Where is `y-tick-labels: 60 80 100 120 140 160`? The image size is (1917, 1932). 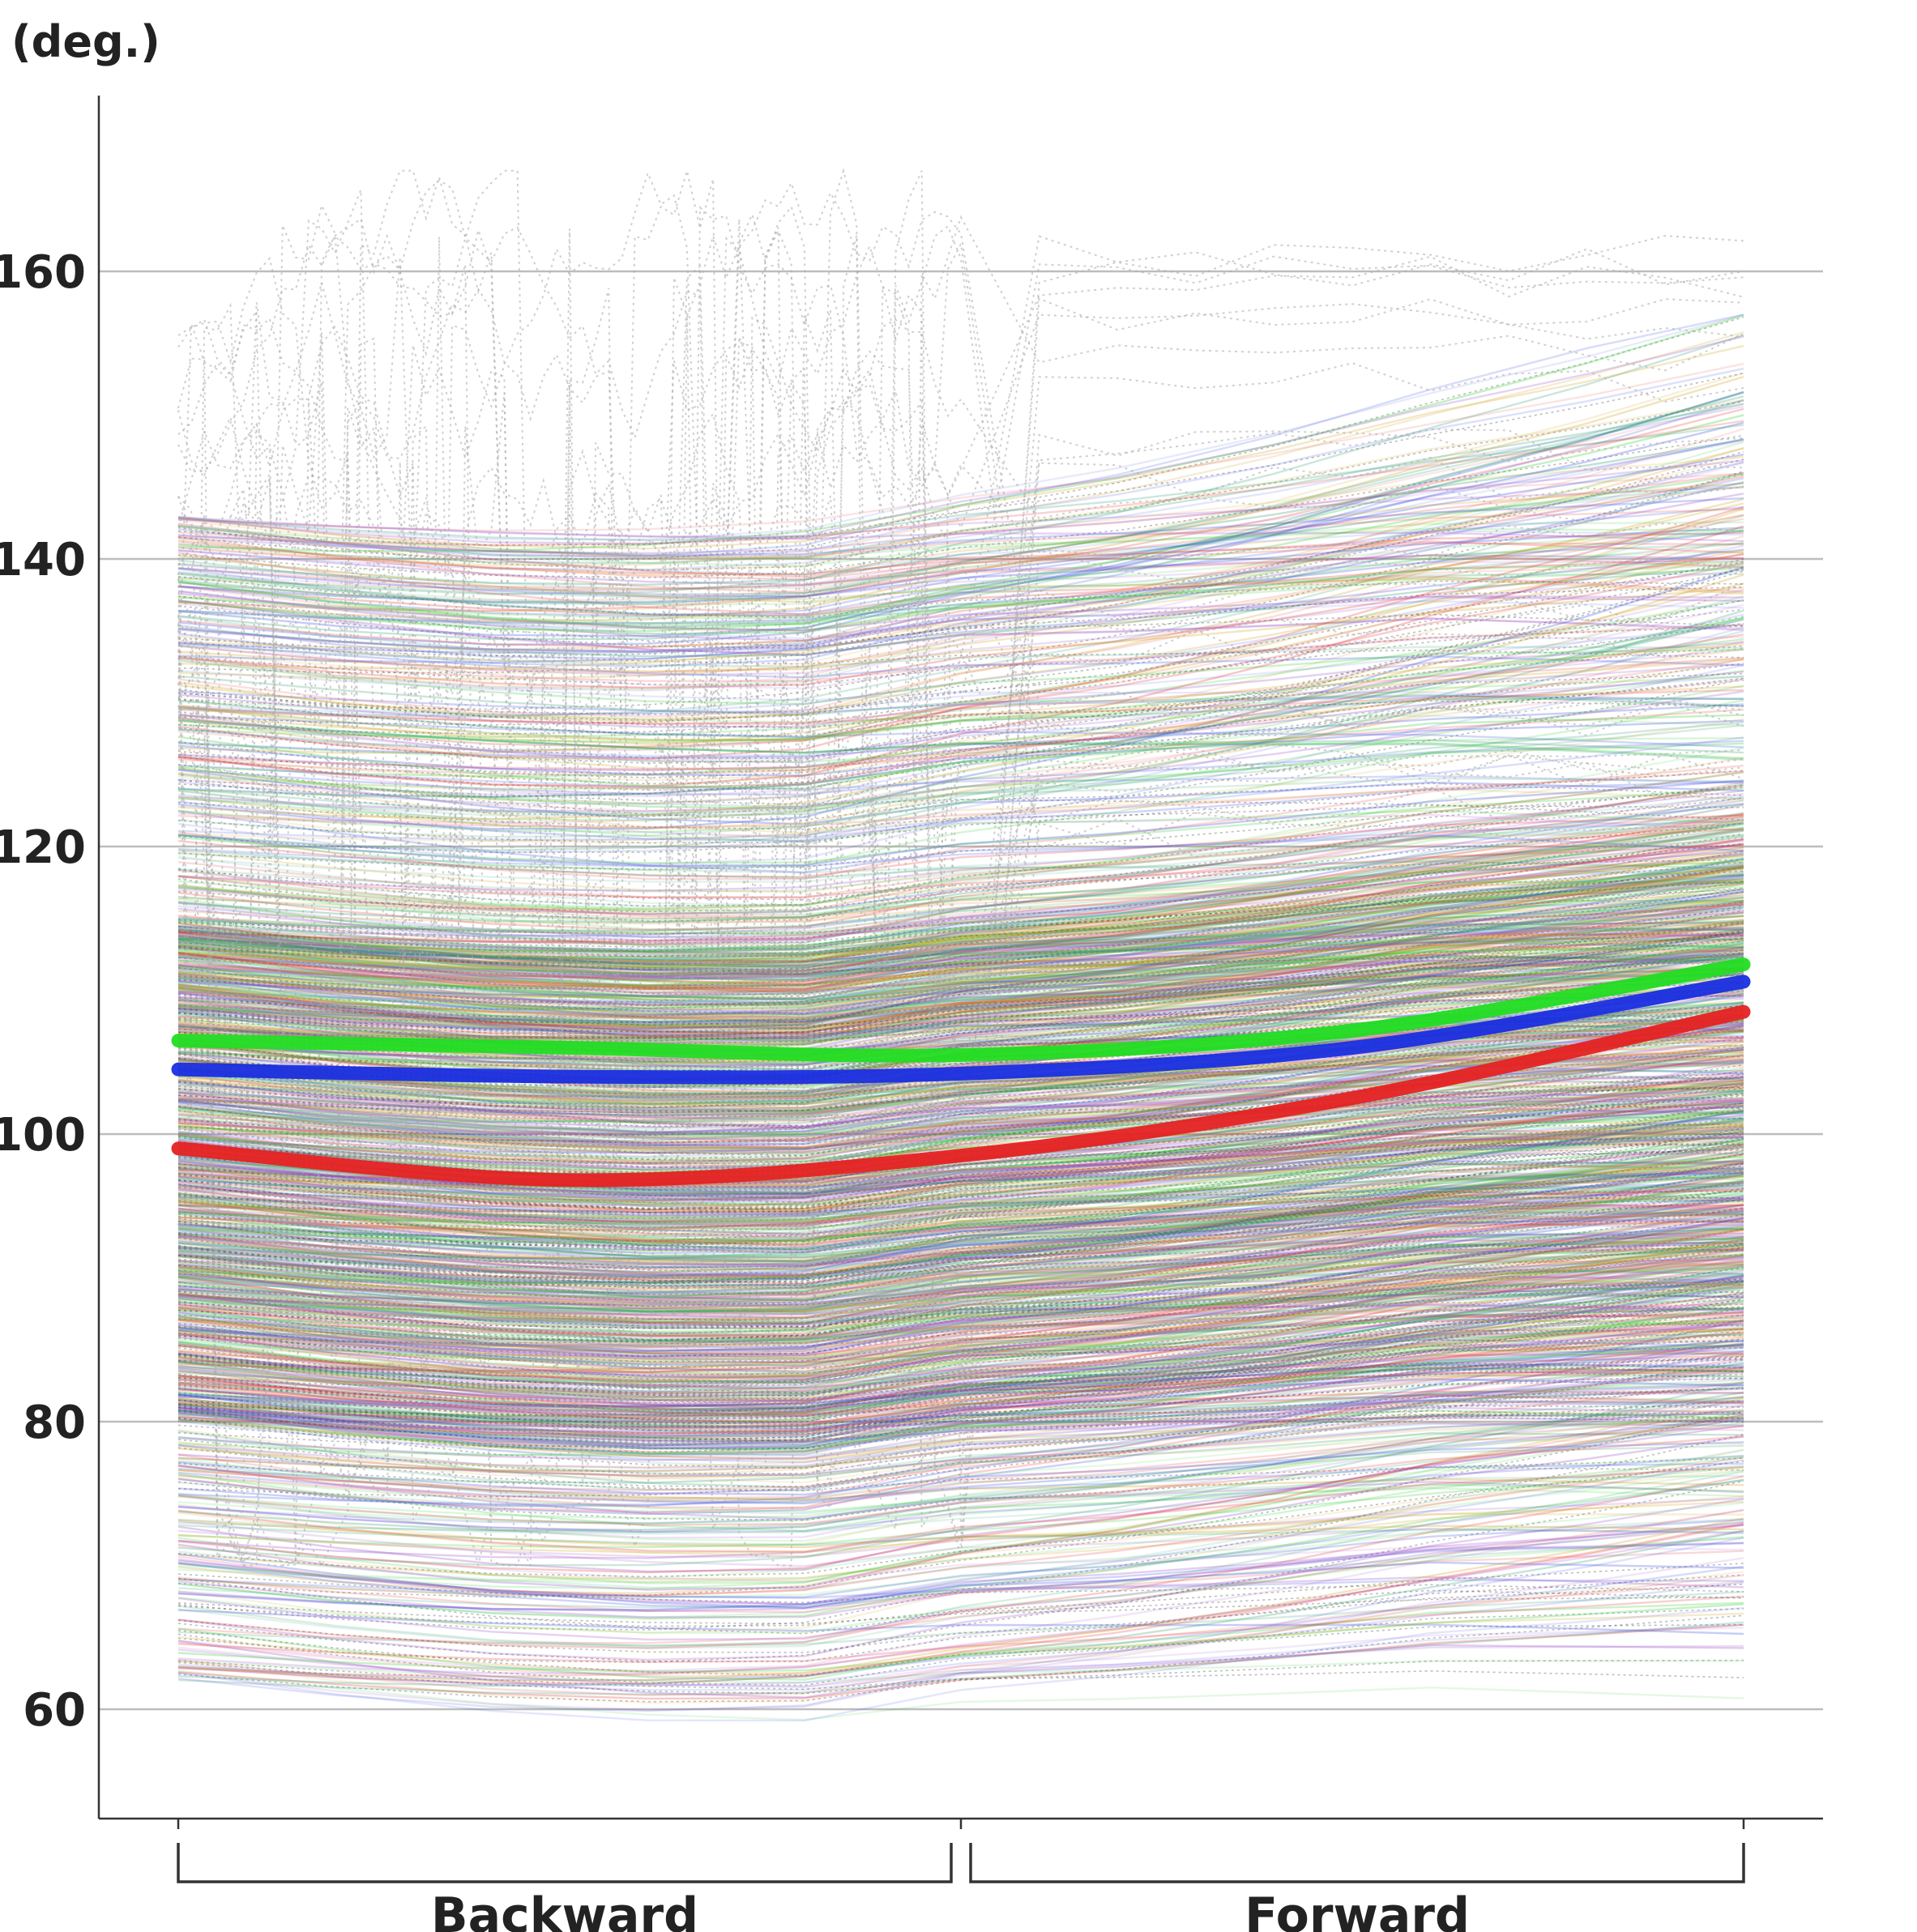
y-tick-labels: 60 80 100 120 140 160 is located at coordinates (43, 991).